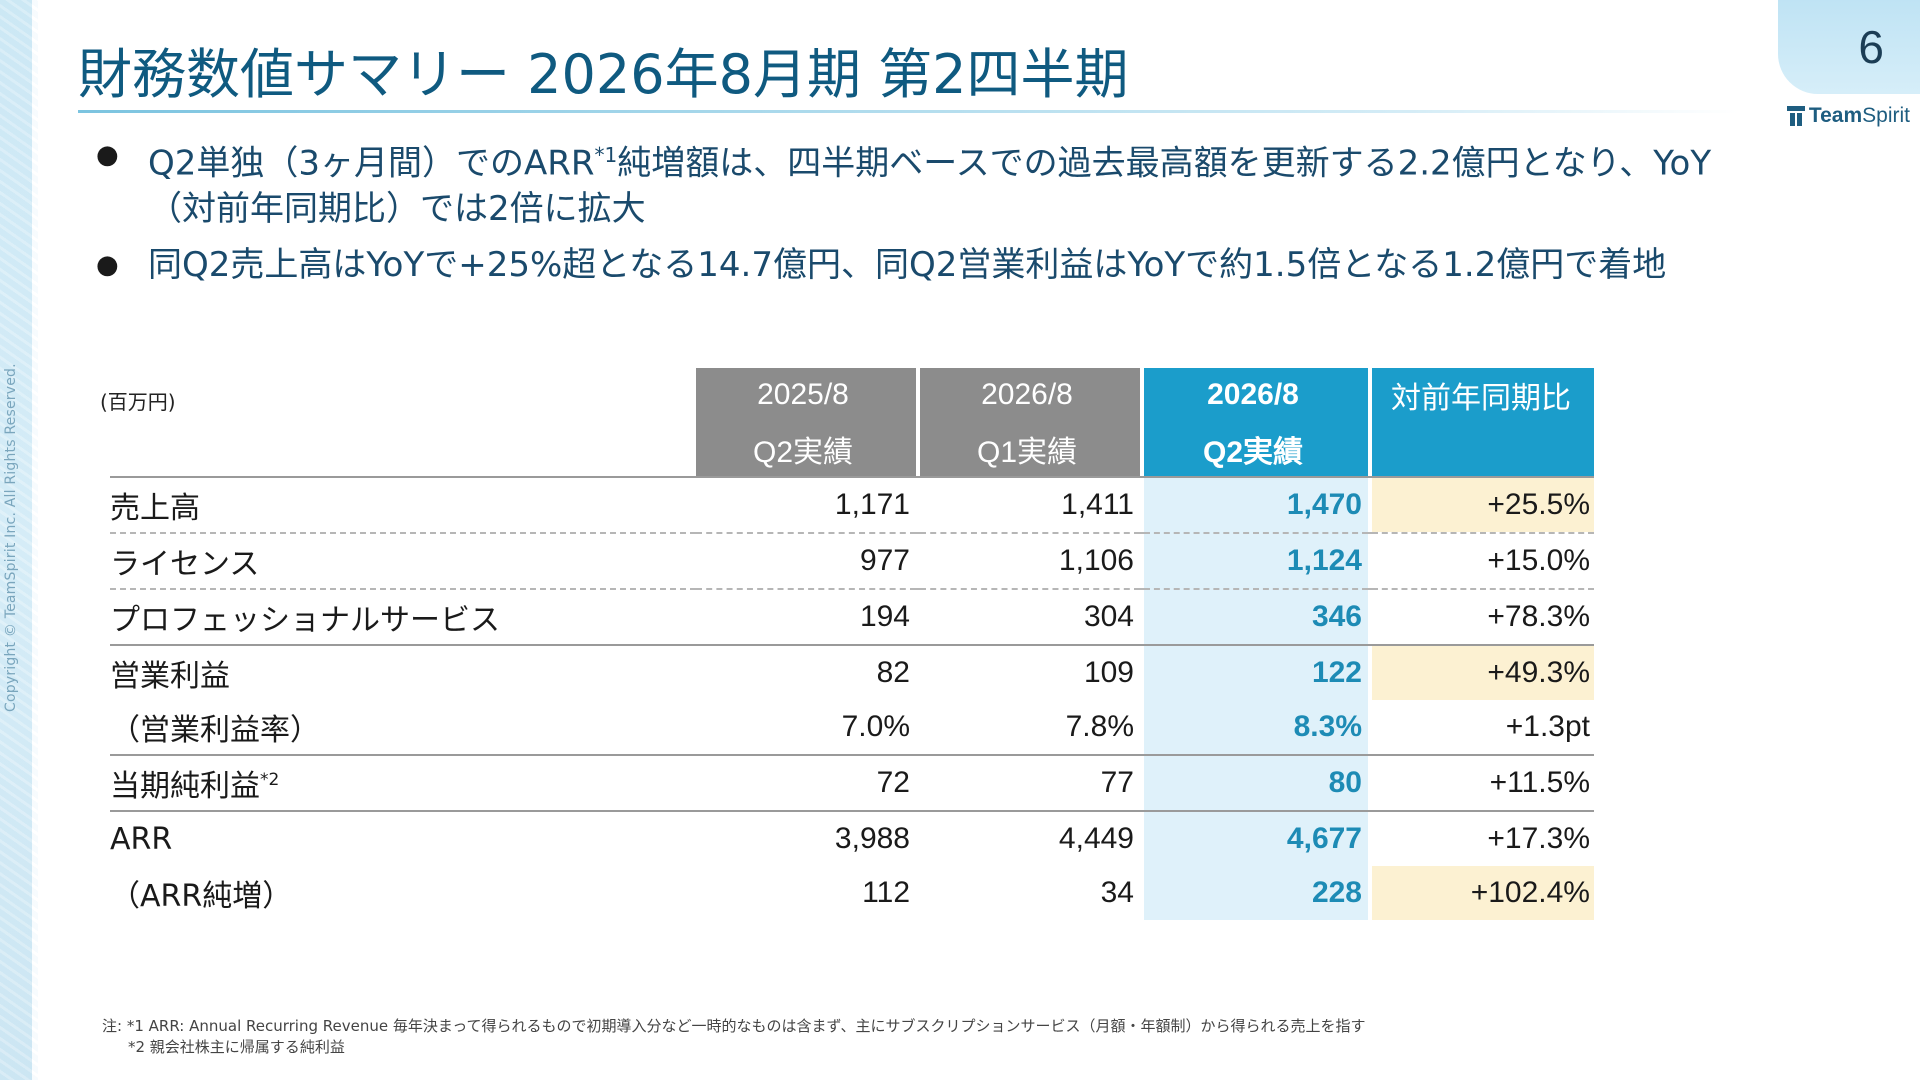 The width and height of the screenshot is (1920, 1080). Describe the element at coordinates (1030, 672) in the screenshot. I see `cell-value: 109` at that location.